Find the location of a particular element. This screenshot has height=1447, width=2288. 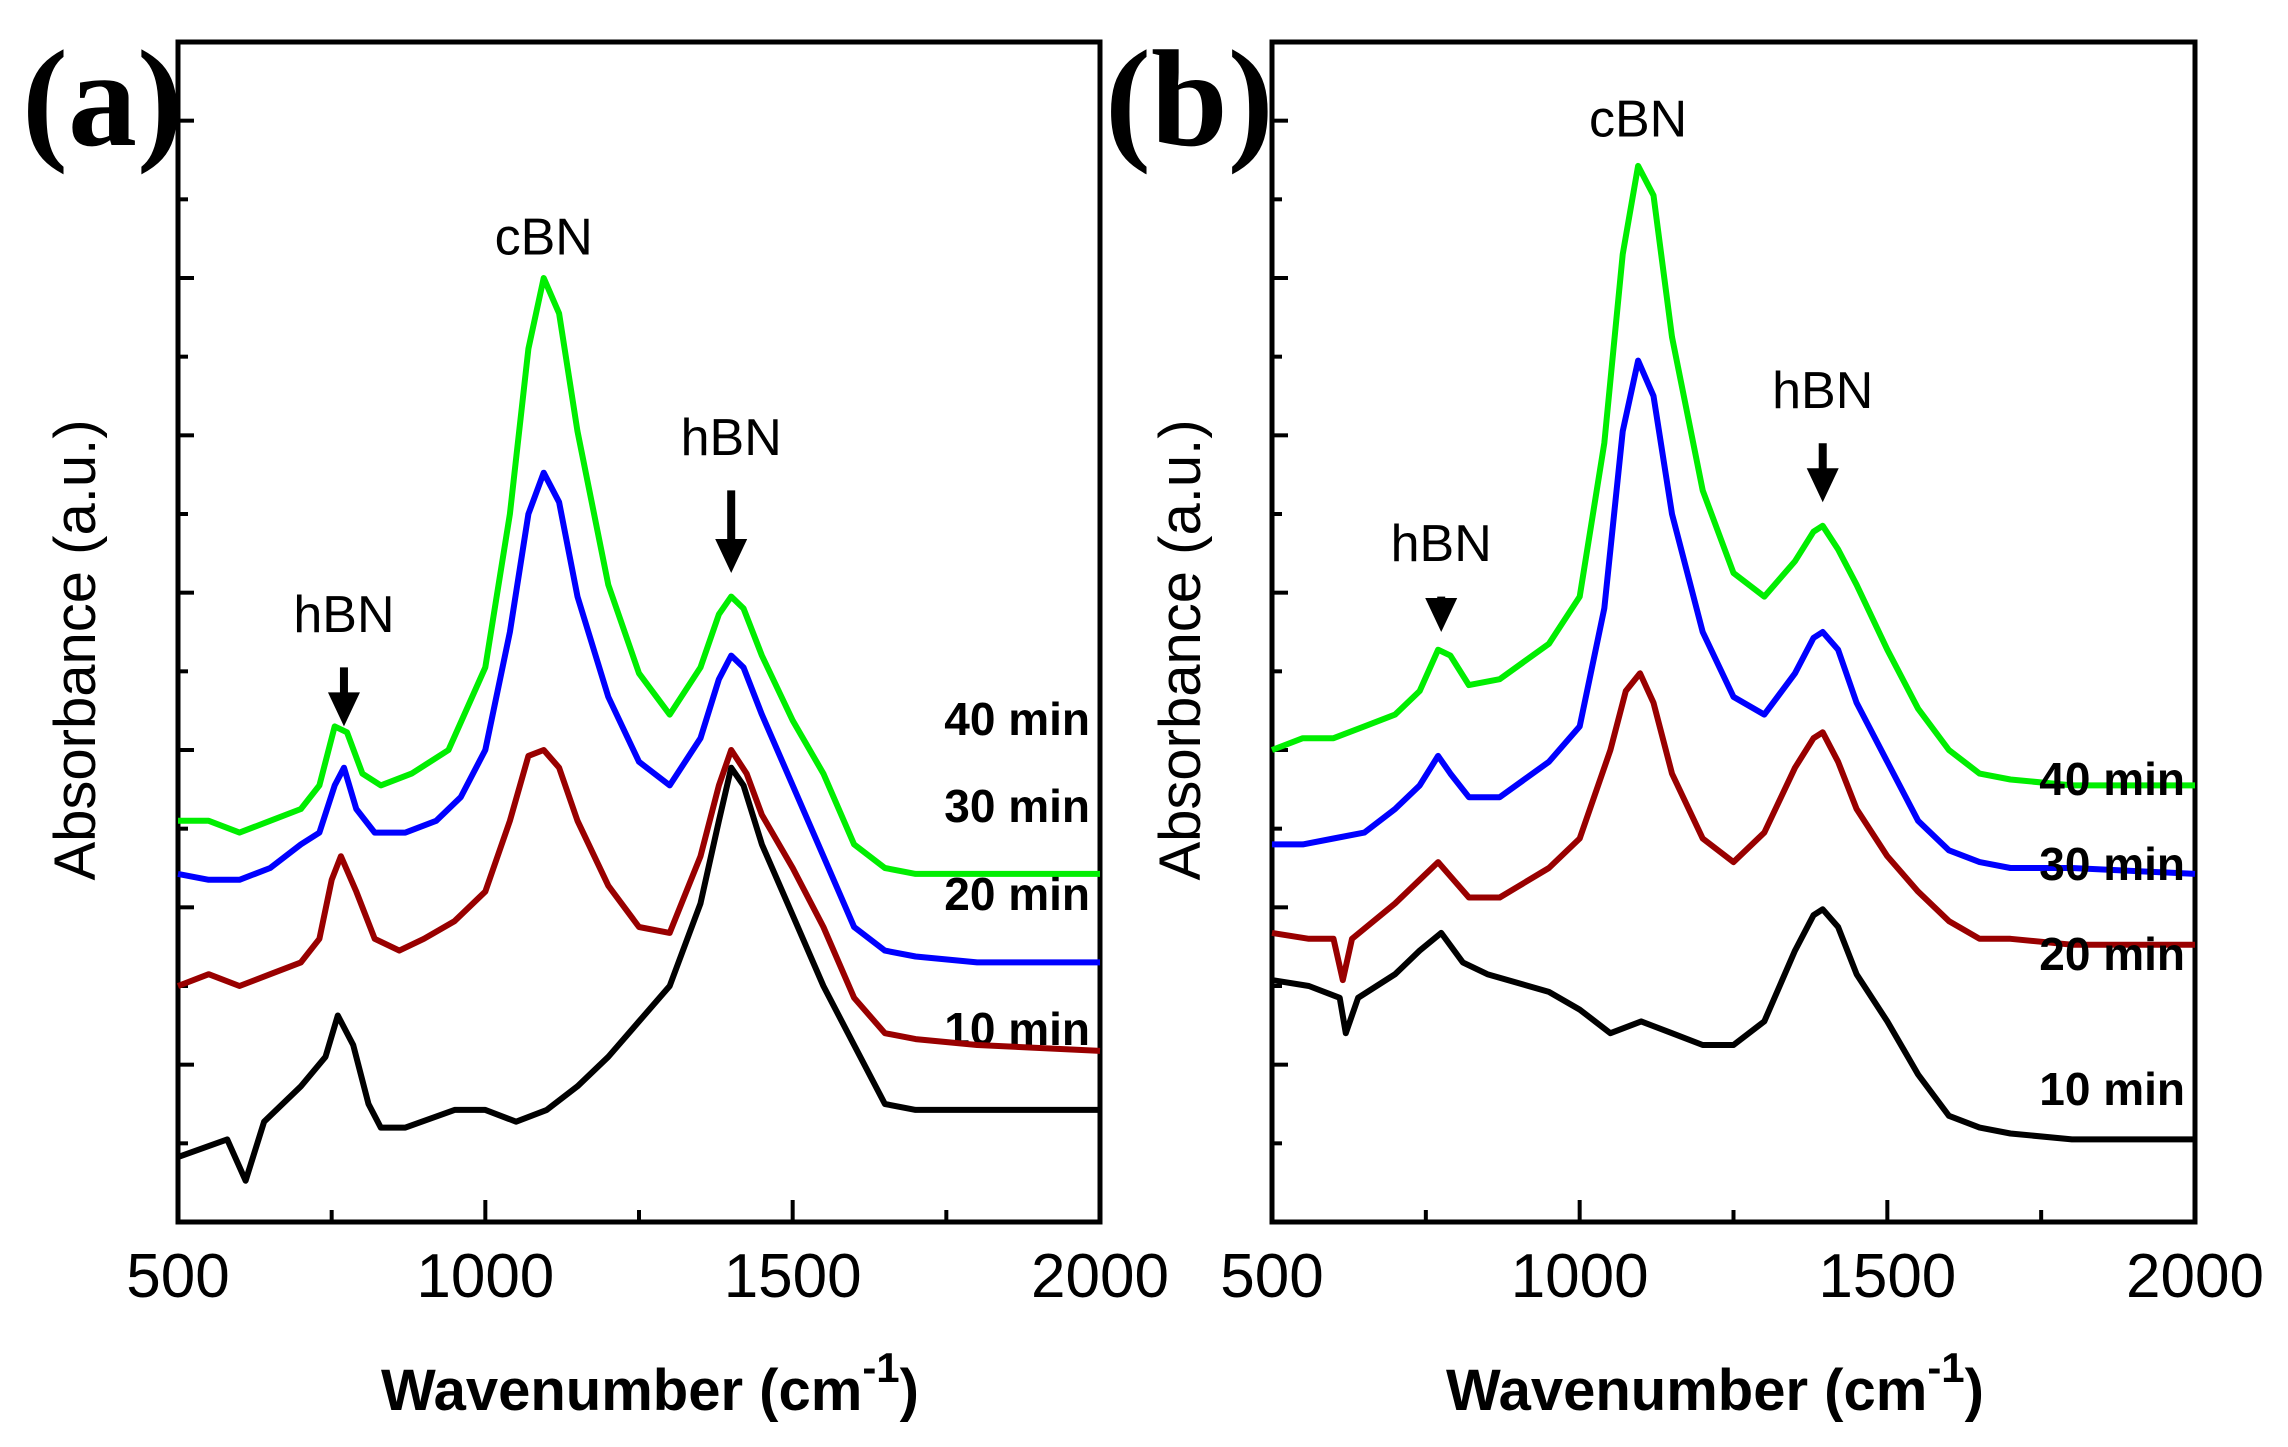

x-tick-label-a: 1000 is located at coordinates (485, 1276).